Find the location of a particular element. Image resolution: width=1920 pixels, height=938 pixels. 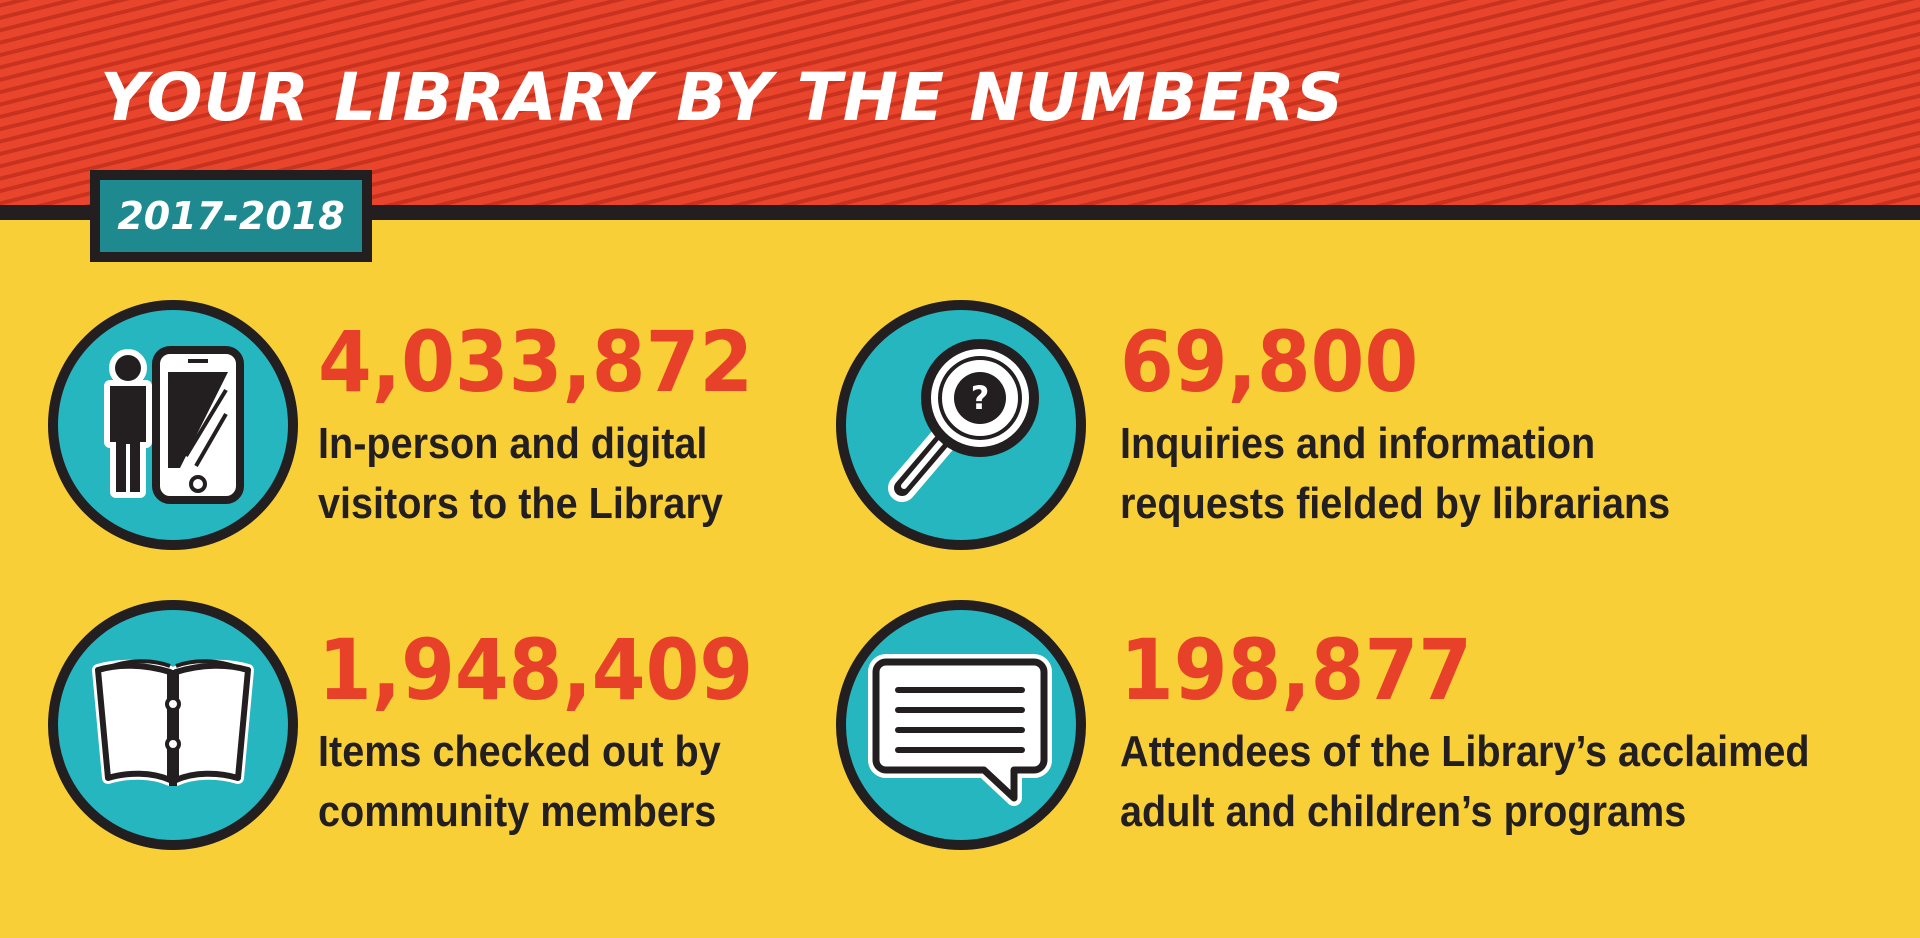

person-phone-icon is located at coordinates (173, 425).